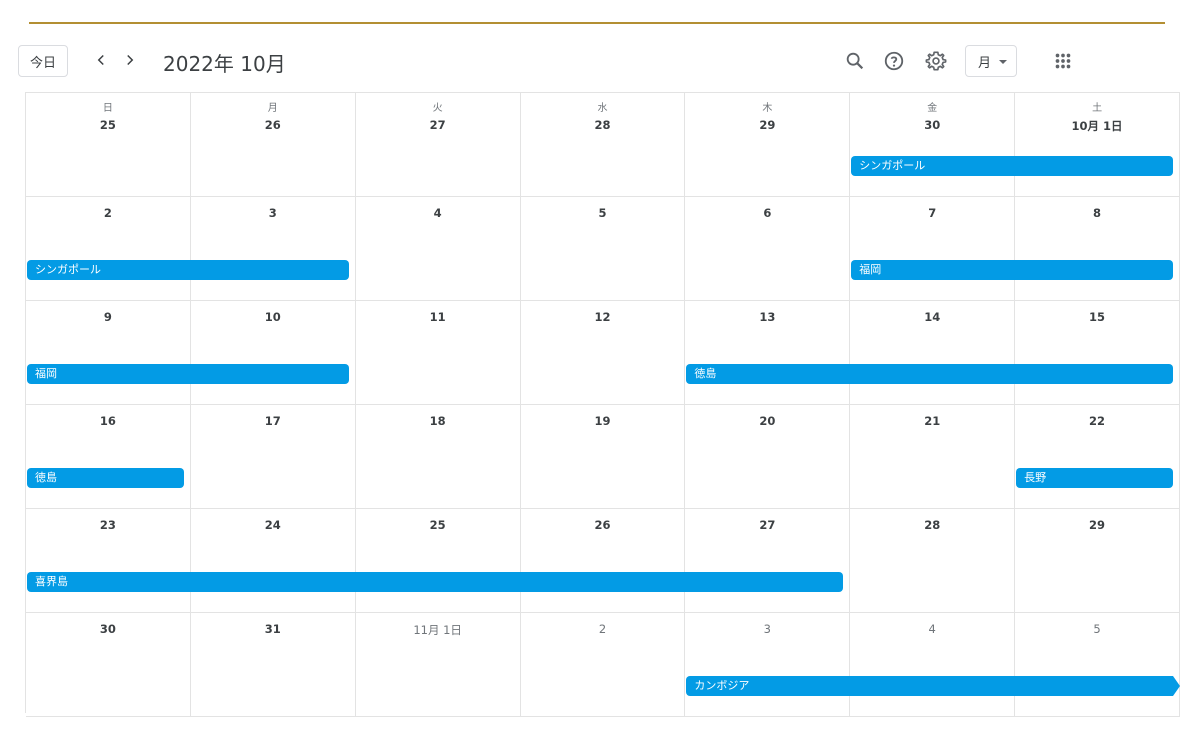 The width and height of the screenshot is (1200, 731). I want to click on day-cell: 土 10月 1日, so click(1097, 145).